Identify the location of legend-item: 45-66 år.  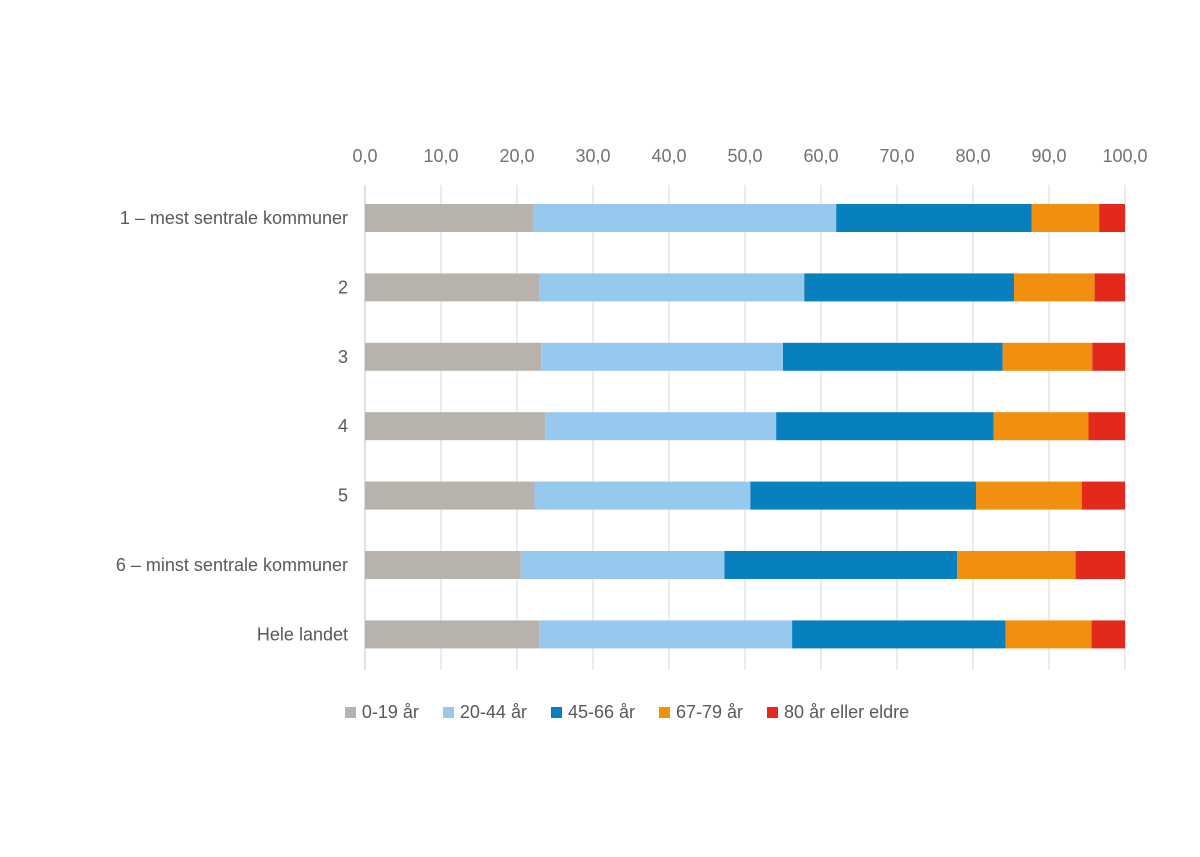
(592, 712).